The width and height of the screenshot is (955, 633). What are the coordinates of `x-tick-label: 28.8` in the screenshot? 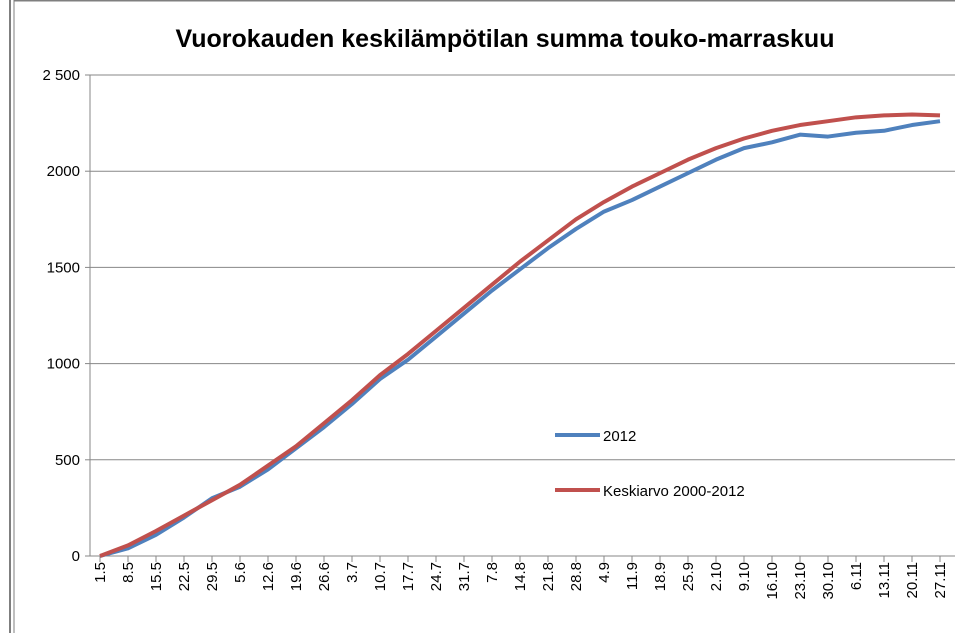 It's located at (576, 576).